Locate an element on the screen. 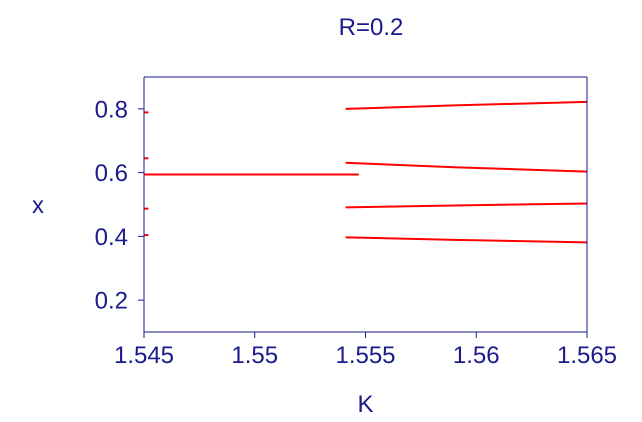 The height and width of the screenshot is (422, 642). x-tick-label: 1.545 is located at coordinates (144, 356).